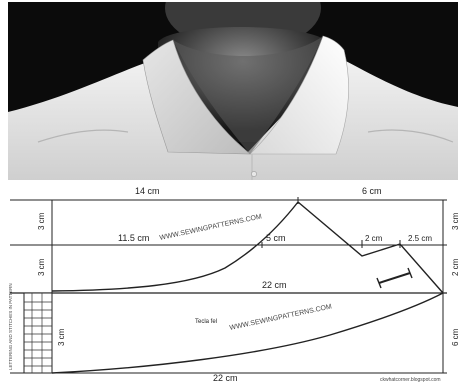 The width and height of the screenshot is (463, 388). I want to click on label-left-low: 3 cm, so click(61, 337).